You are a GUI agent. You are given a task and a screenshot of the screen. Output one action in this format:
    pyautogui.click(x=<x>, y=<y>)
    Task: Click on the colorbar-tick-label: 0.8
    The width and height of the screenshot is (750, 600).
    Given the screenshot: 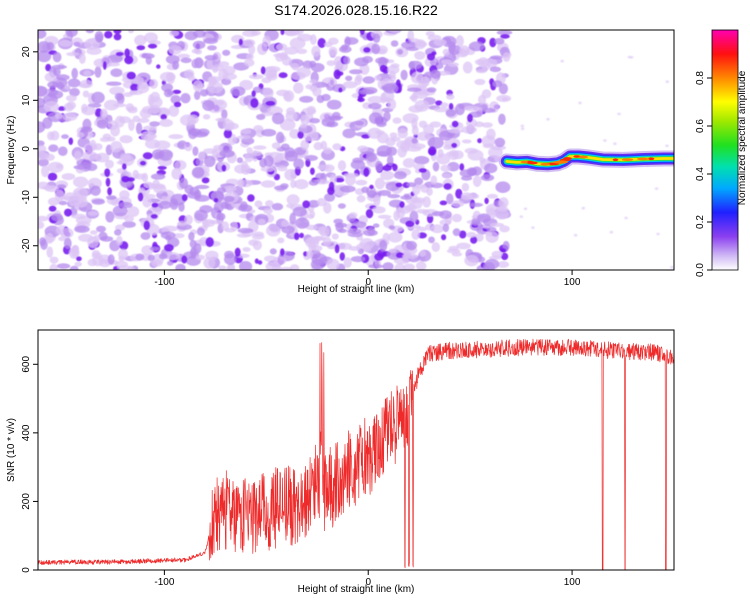 What is the action you would take?
    pyautogui.click(x=700, y=78)
    